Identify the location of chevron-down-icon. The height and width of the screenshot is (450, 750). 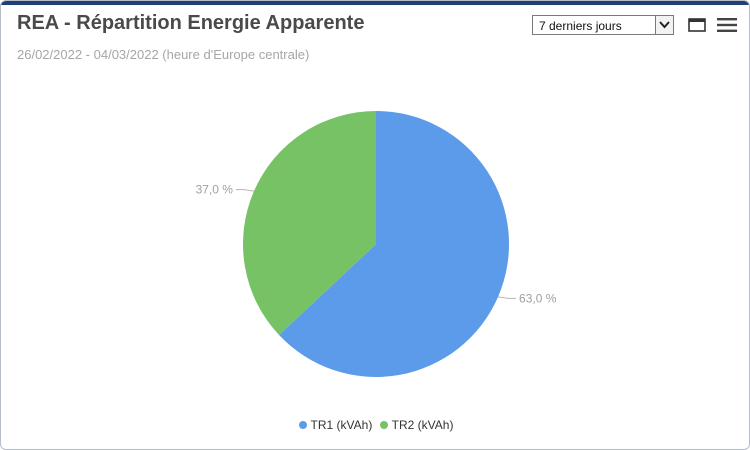
(664, 25).